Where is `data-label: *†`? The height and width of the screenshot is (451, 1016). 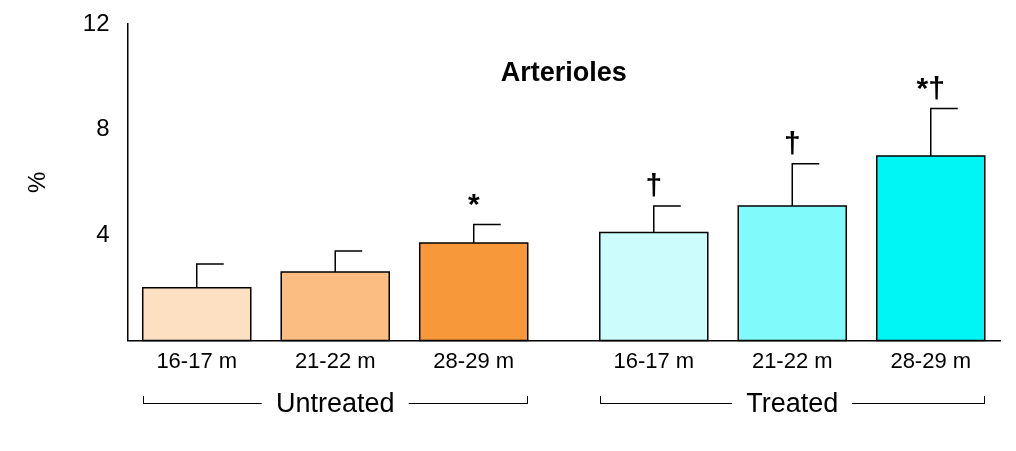 data-label: *† is located at coordinates (930, 87).